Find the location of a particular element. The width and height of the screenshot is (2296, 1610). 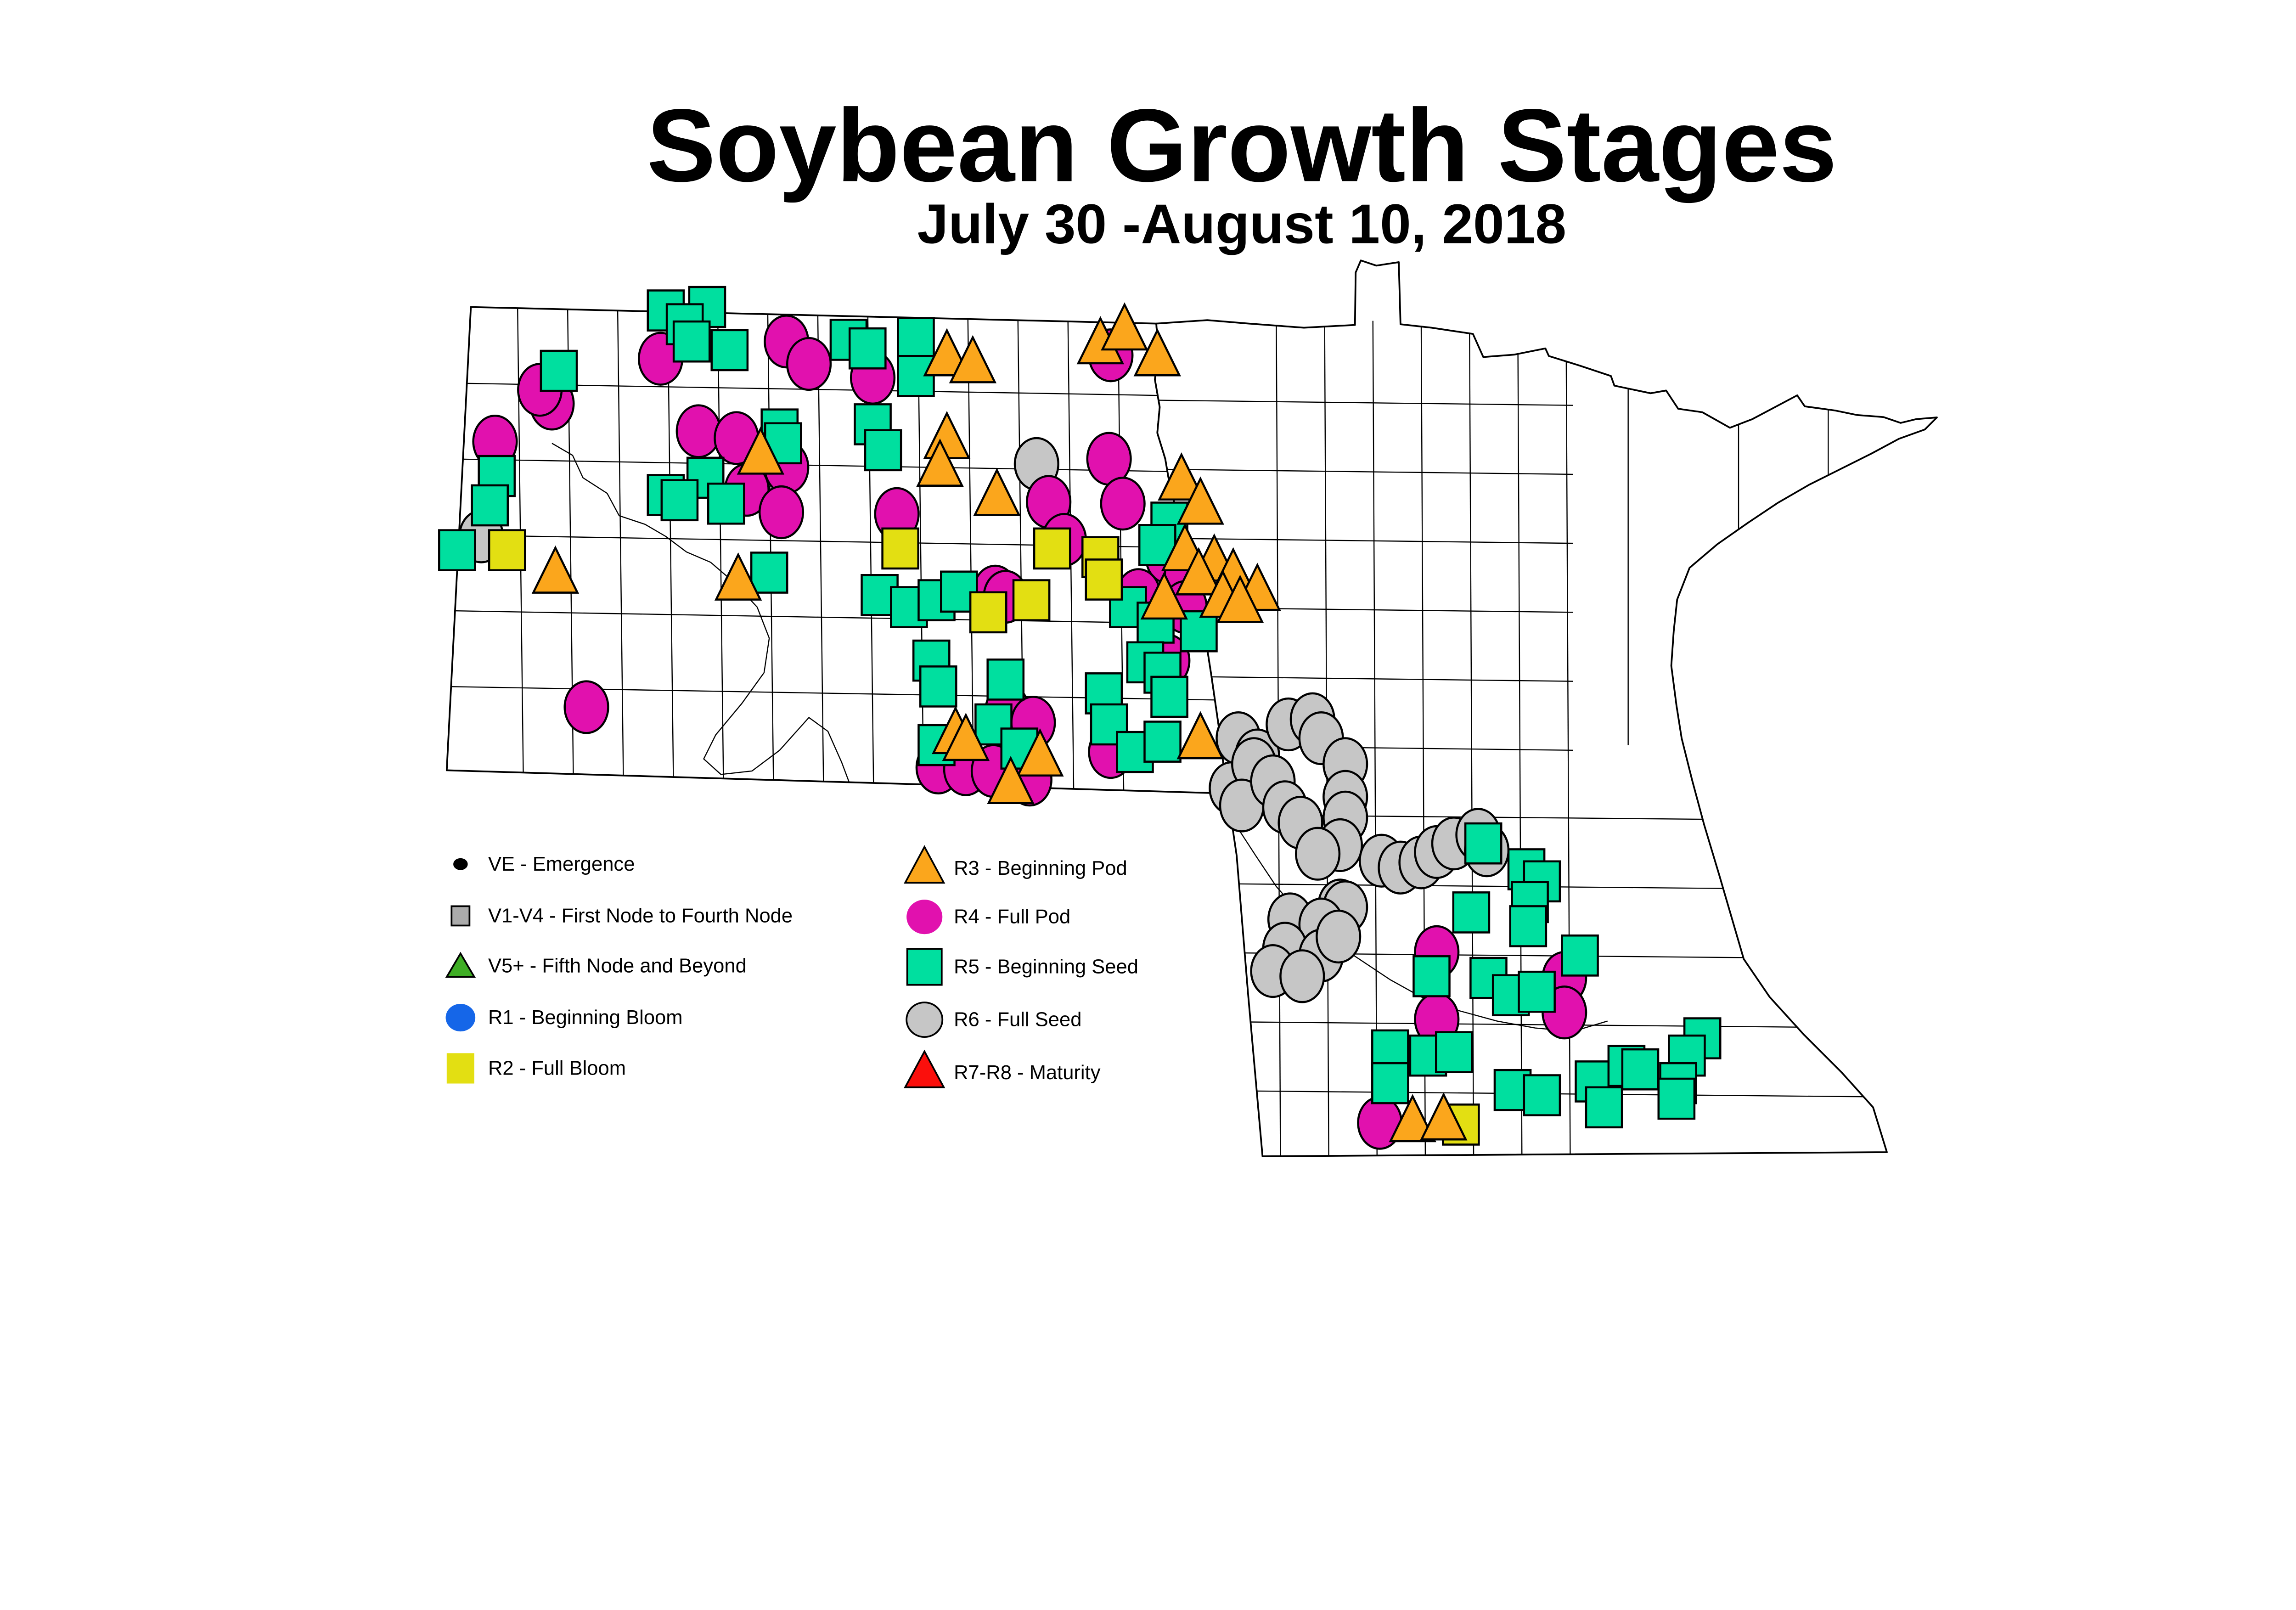

legend-label: R1 - Beginning Bloom is located at coordinates (585, 1018).